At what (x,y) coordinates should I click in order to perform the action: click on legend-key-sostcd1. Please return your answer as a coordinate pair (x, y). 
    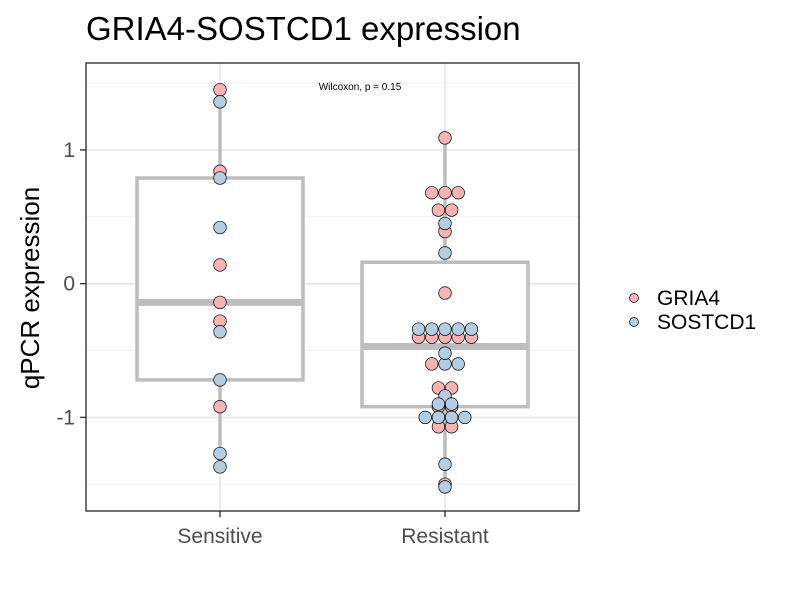
    Looking at the image, I should click on (634, 322).